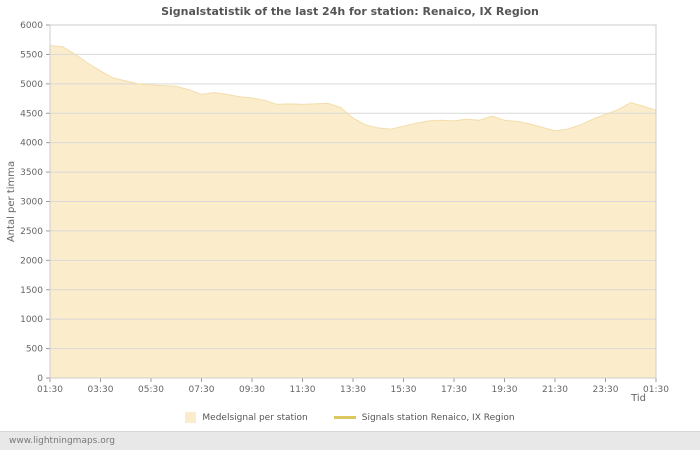 This screenshot has height=450, width=700. I want to click on y-tick-label: 5500, so click(31, 55).